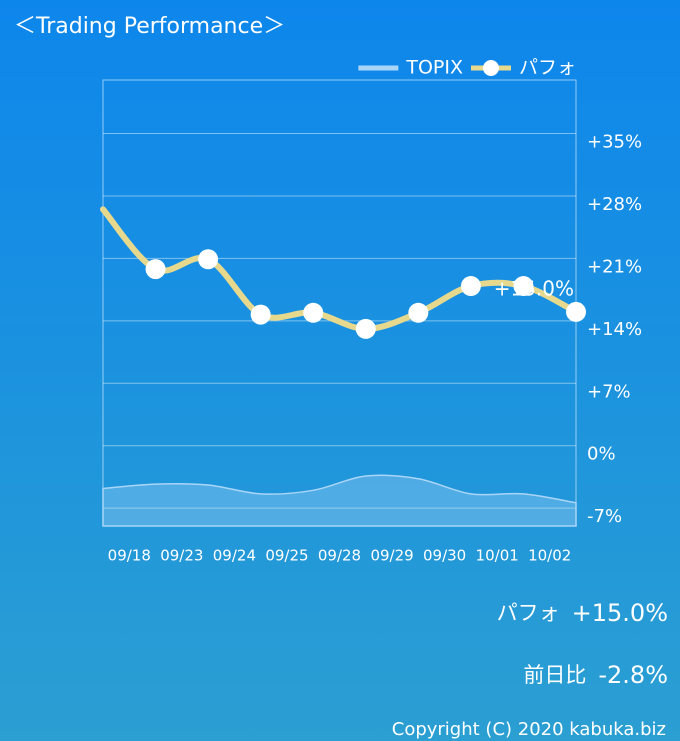 This screenshot has height=741, width=680. What do you see at coordinates (614, 266) in the screenshot?
I see `y-tick-label: +21%` at bounding box center [614, 266].